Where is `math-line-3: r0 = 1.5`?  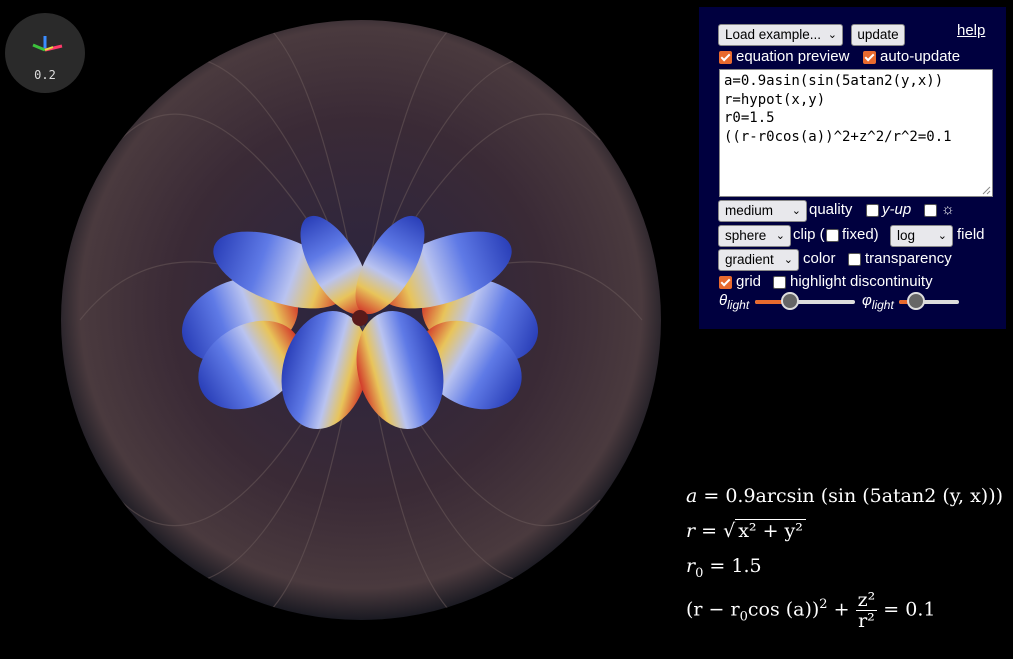 math-line-3: r0 = 1.5 is located at coordinates (724, 568).